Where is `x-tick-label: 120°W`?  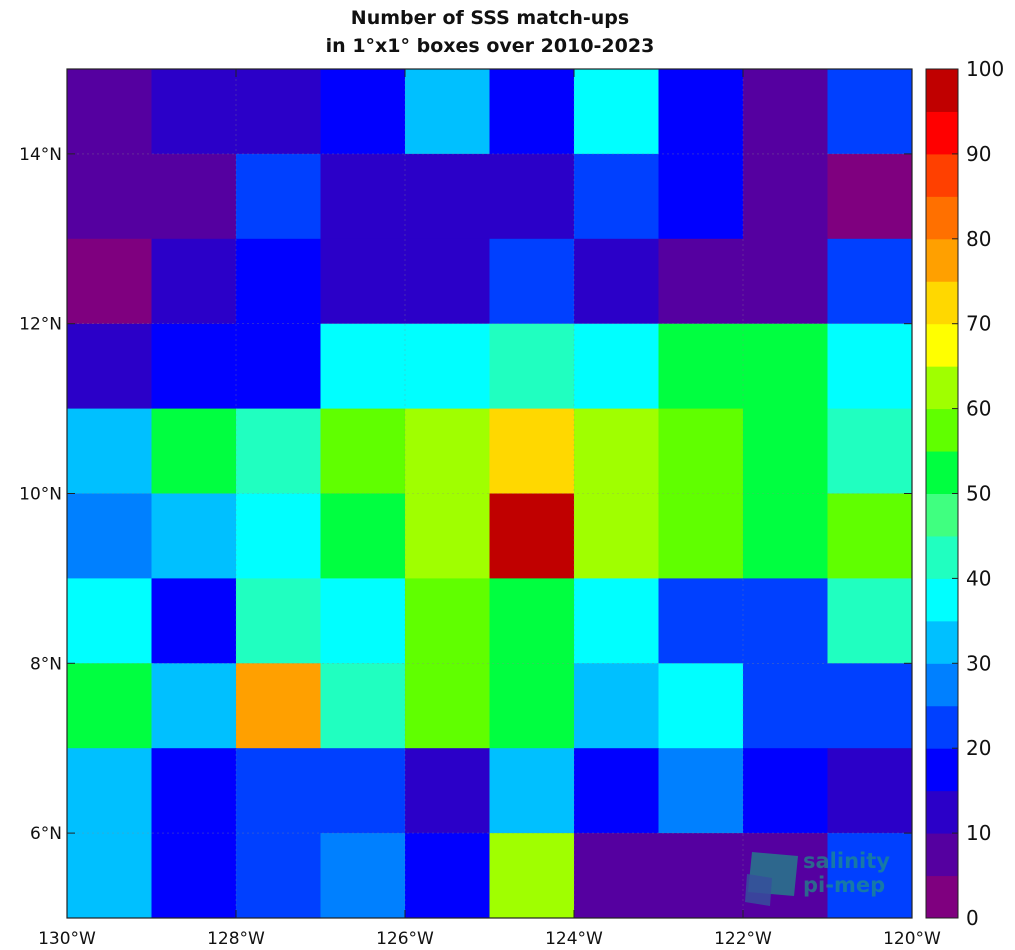
x-tick-label: 120°W is located at coordinates (912, 939).